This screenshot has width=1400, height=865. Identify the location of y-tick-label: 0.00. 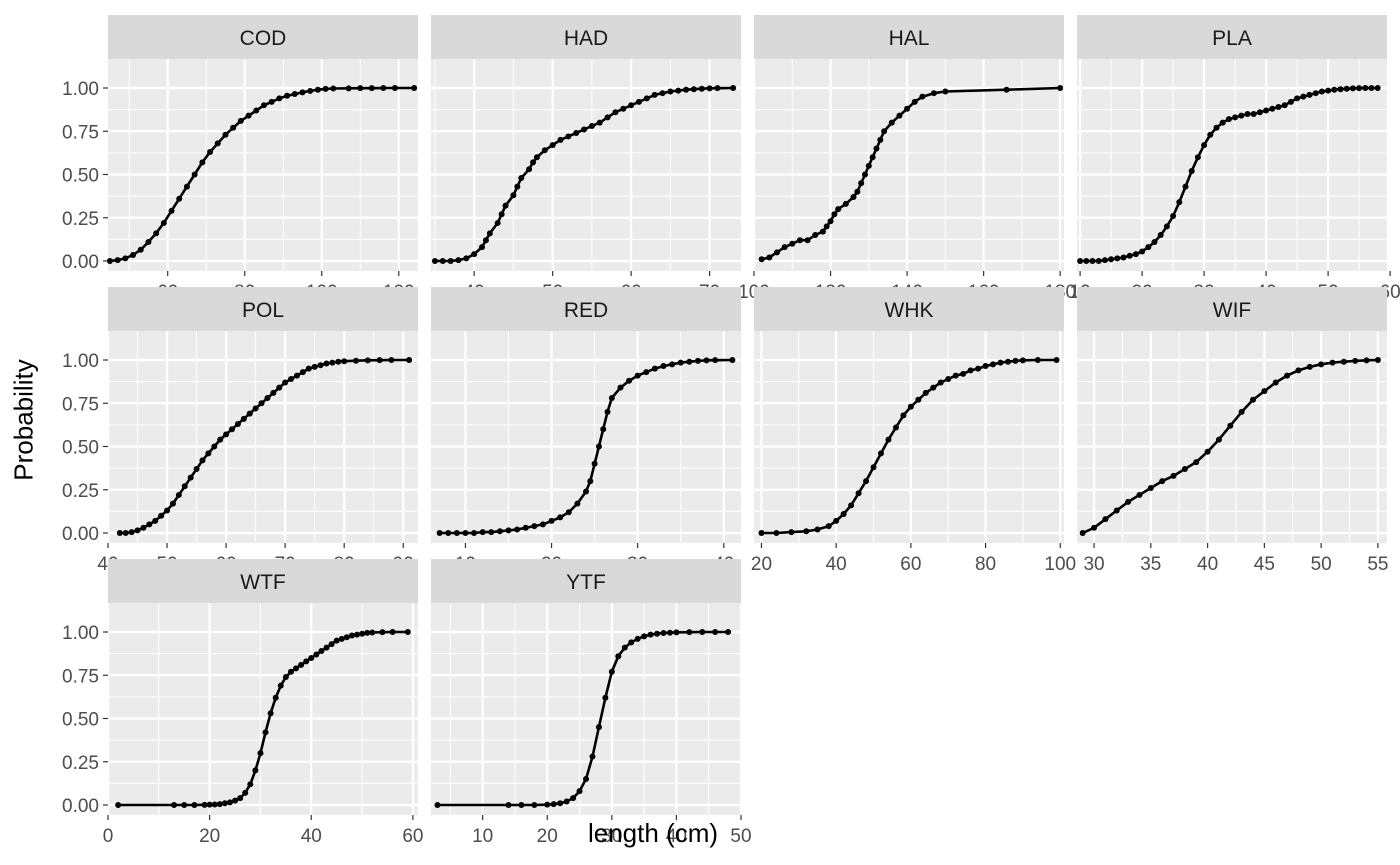
(80, 262).